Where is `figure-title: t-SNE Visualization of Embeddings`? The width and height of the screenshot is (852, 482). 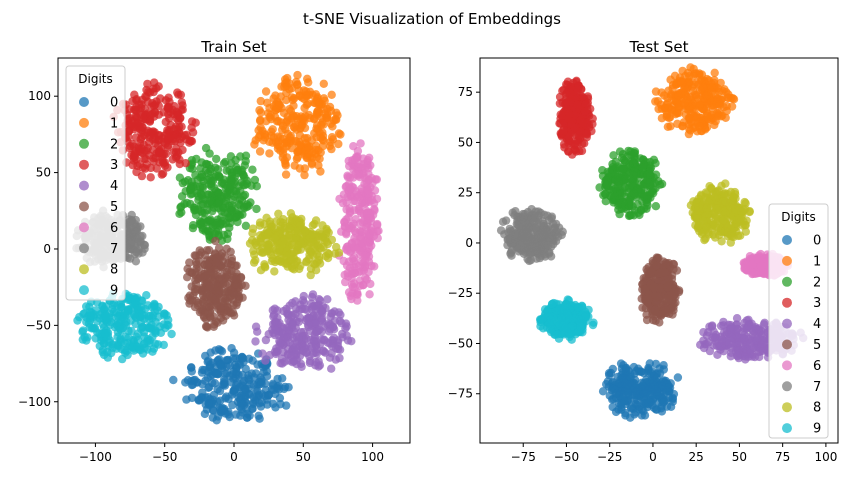 figure-title: t-SNE Visualization of Embeddings is located at coordinates (432, 19).